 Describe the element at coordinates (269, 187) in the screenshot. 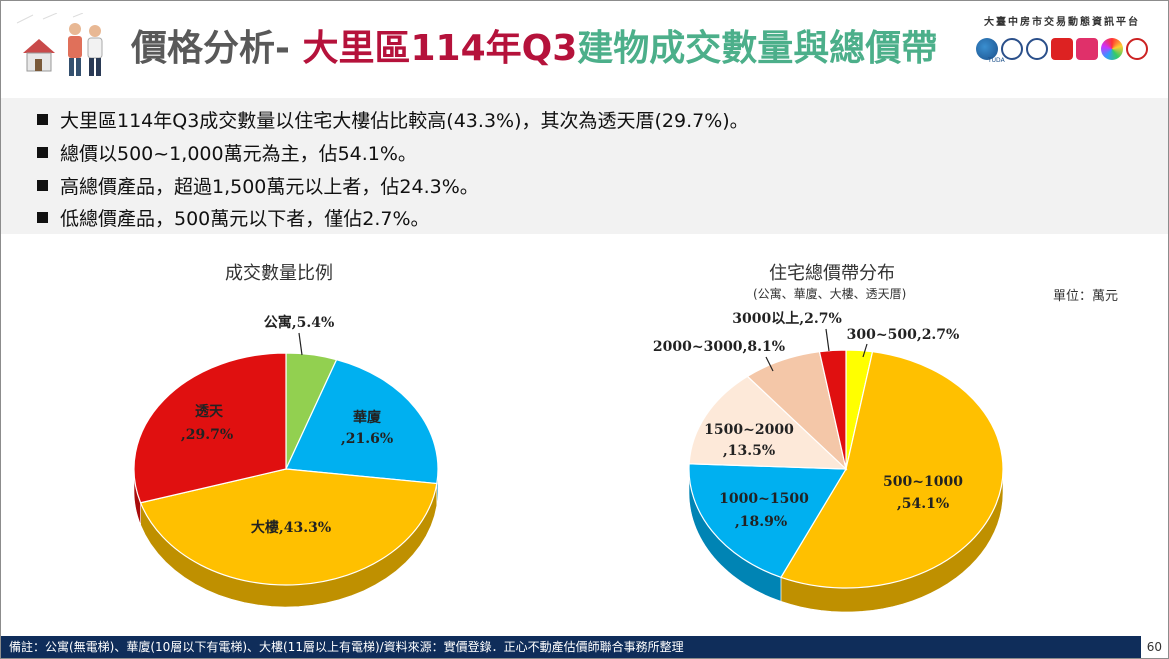

I see `bullet-text: 高總價產品，超過1,500萬元以上者，佔24.3%。` at that location.